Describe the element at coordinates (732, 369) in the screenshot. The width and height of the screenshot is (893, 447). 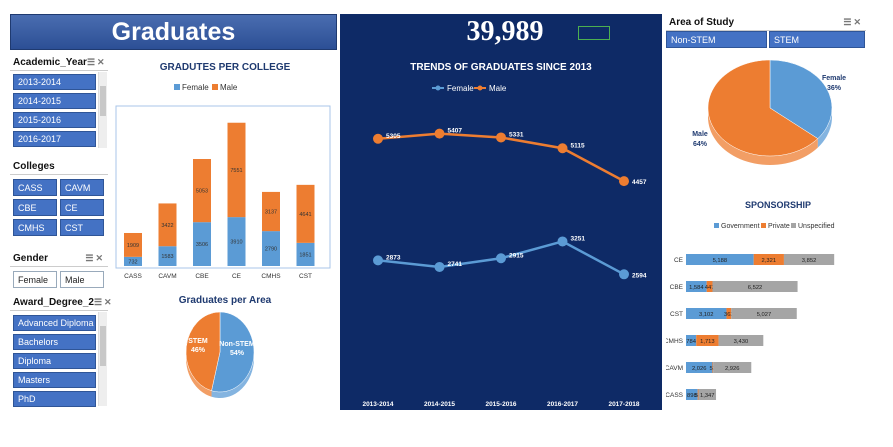
I see `data-label-unspecified-cavm: 2,926` at that location.